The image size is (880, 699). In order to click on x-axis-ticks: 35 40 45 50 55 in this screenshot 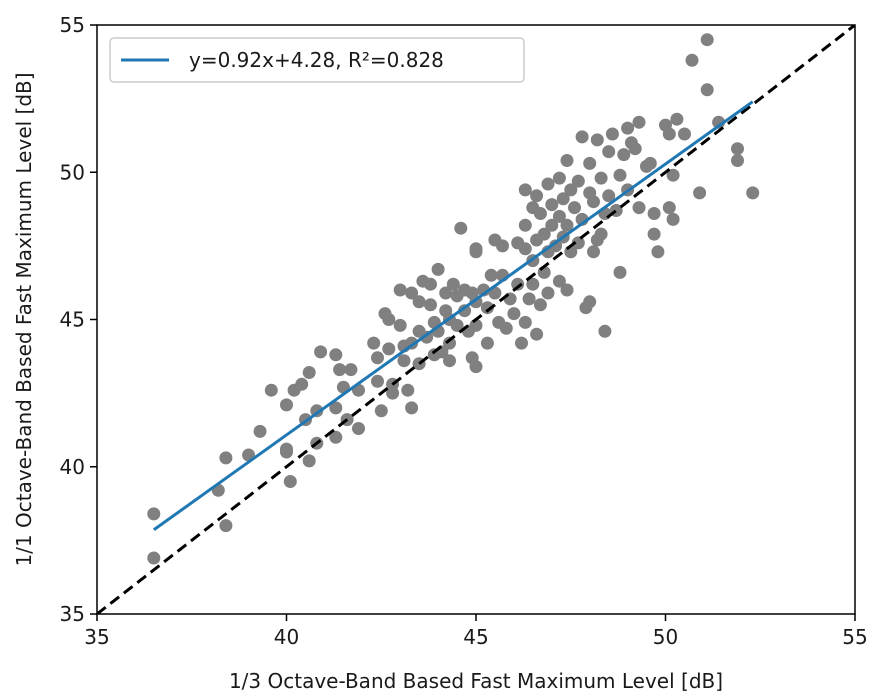, I will do `click(476, 631)`.